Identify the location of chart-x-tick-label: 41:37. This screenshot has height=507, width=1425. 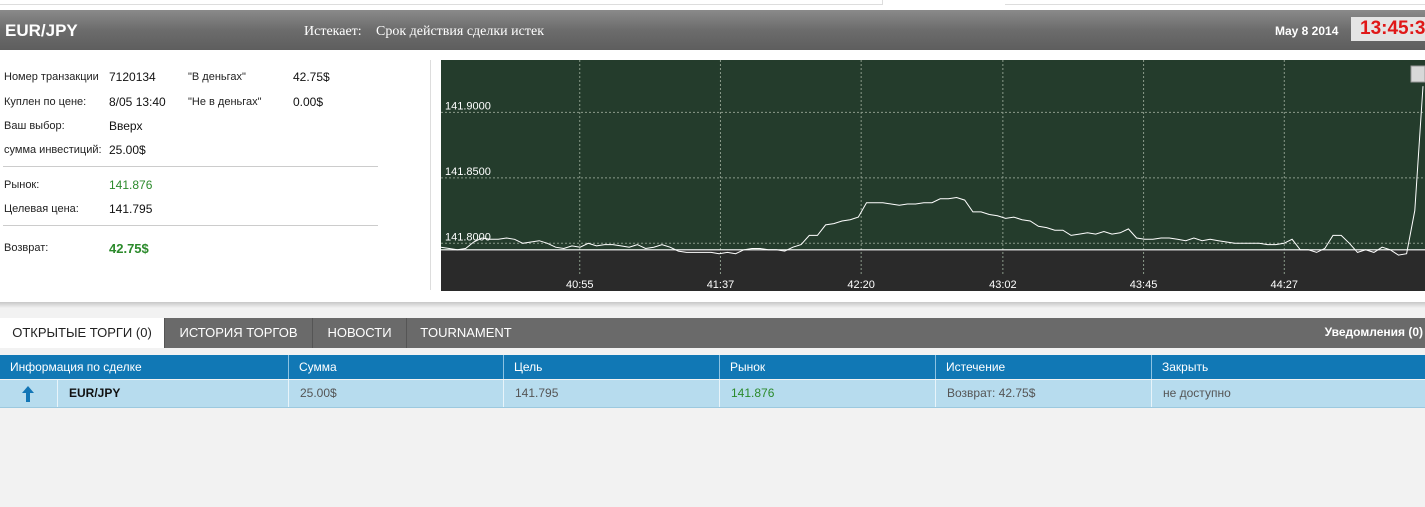
(721, 285).